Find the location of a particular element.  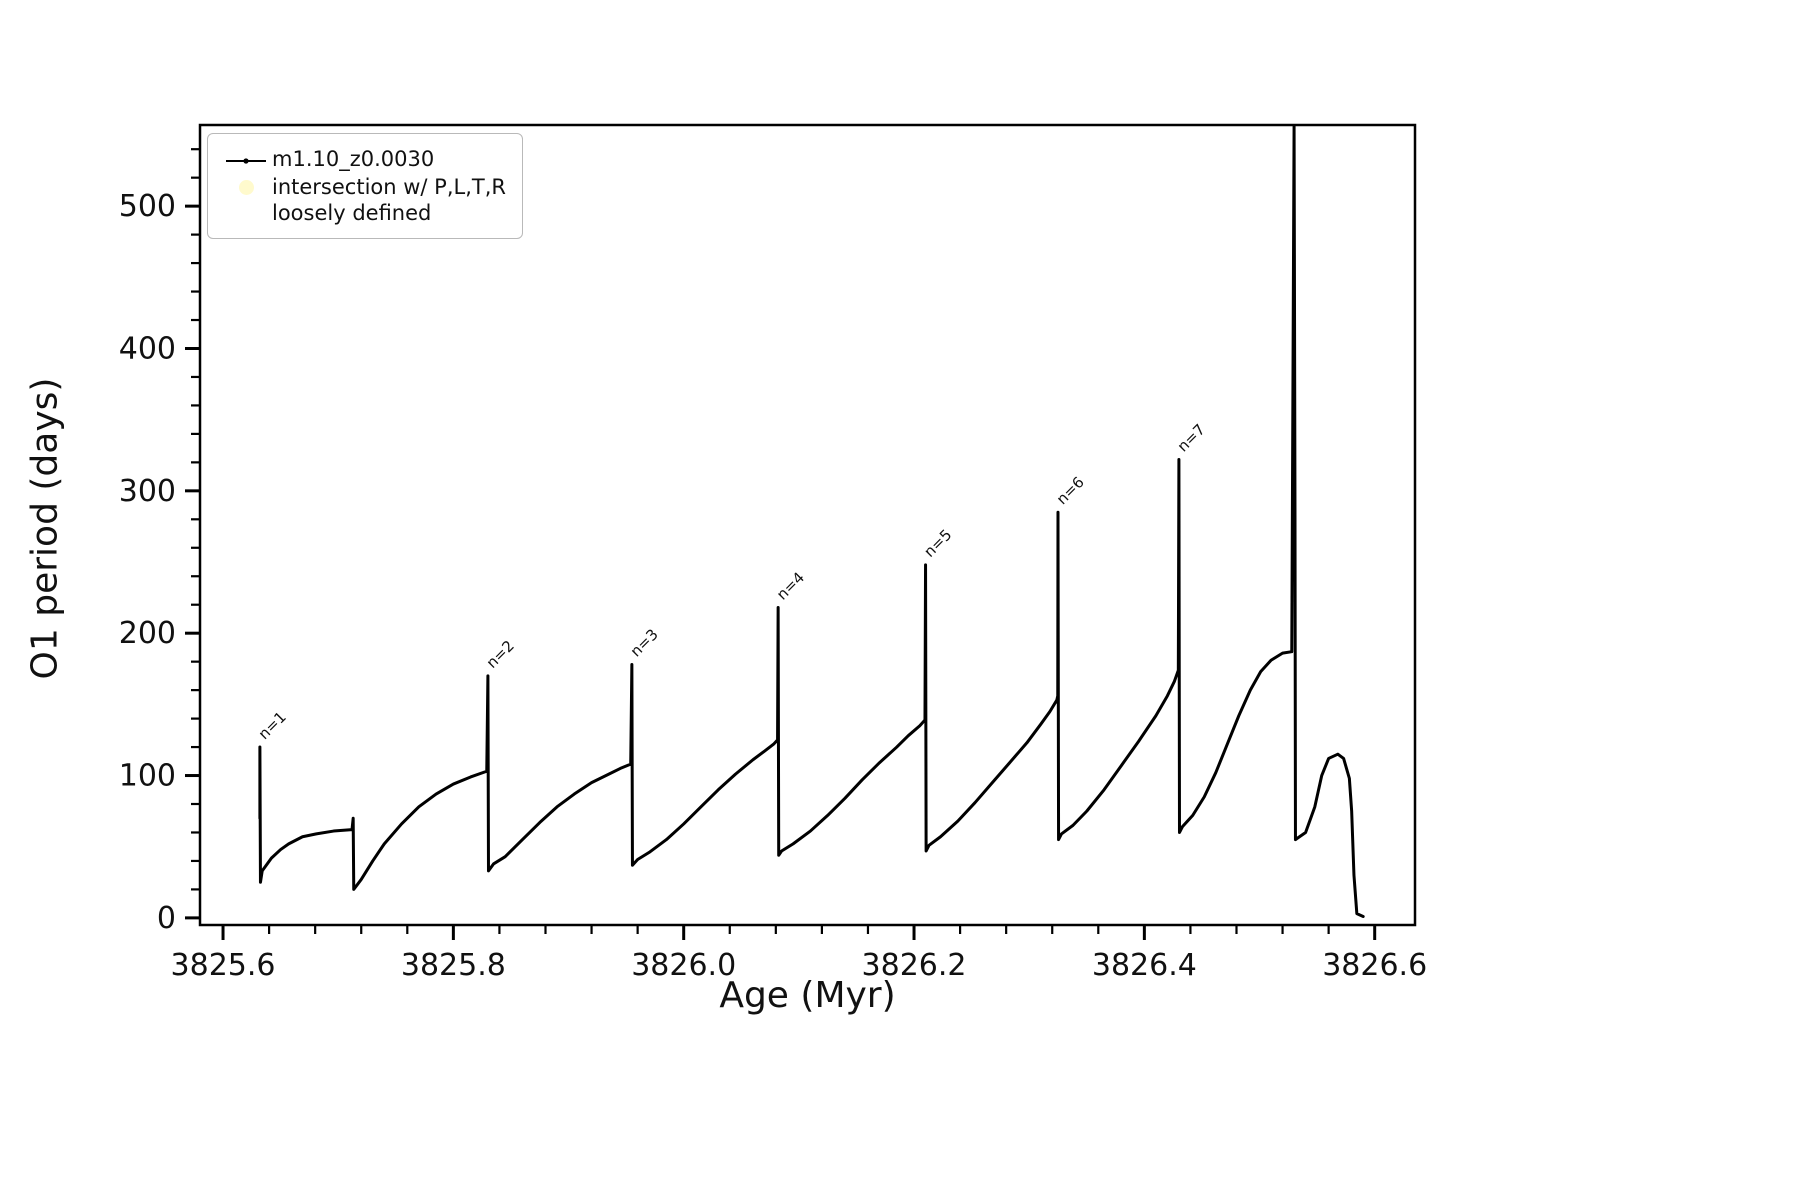

svg-text: 500 is located at coordinates (147, 206).